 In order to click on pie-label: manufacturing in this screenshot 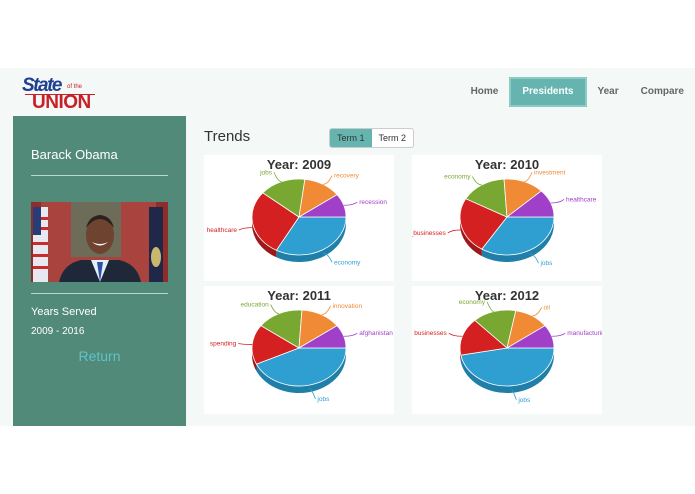, I will do `click(584, 333)`.